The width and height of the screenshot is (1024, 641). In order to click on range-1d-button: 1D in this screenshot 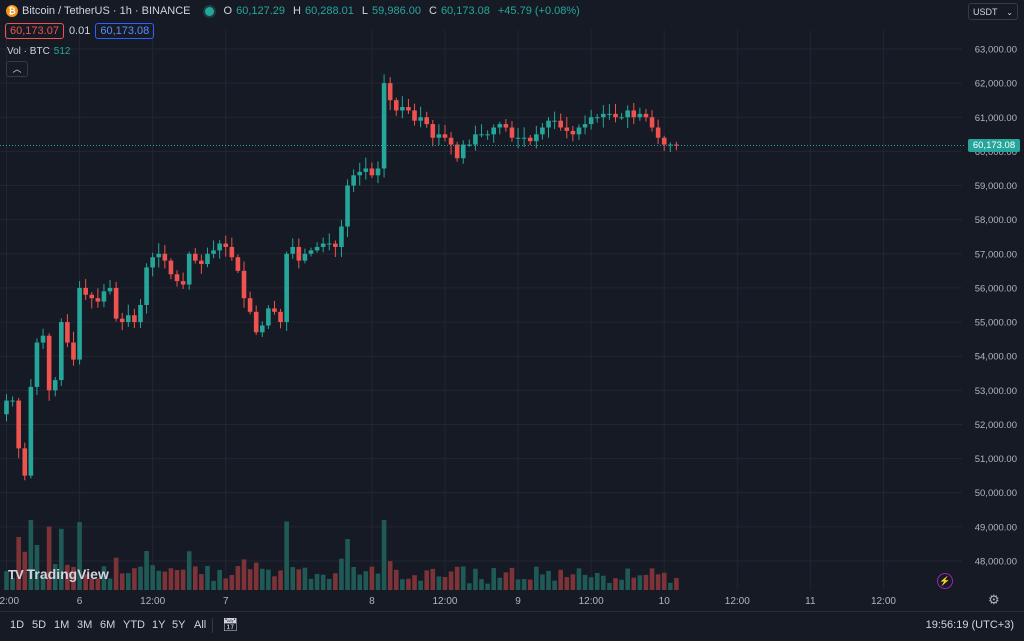, I will do `click(17, 625)`.